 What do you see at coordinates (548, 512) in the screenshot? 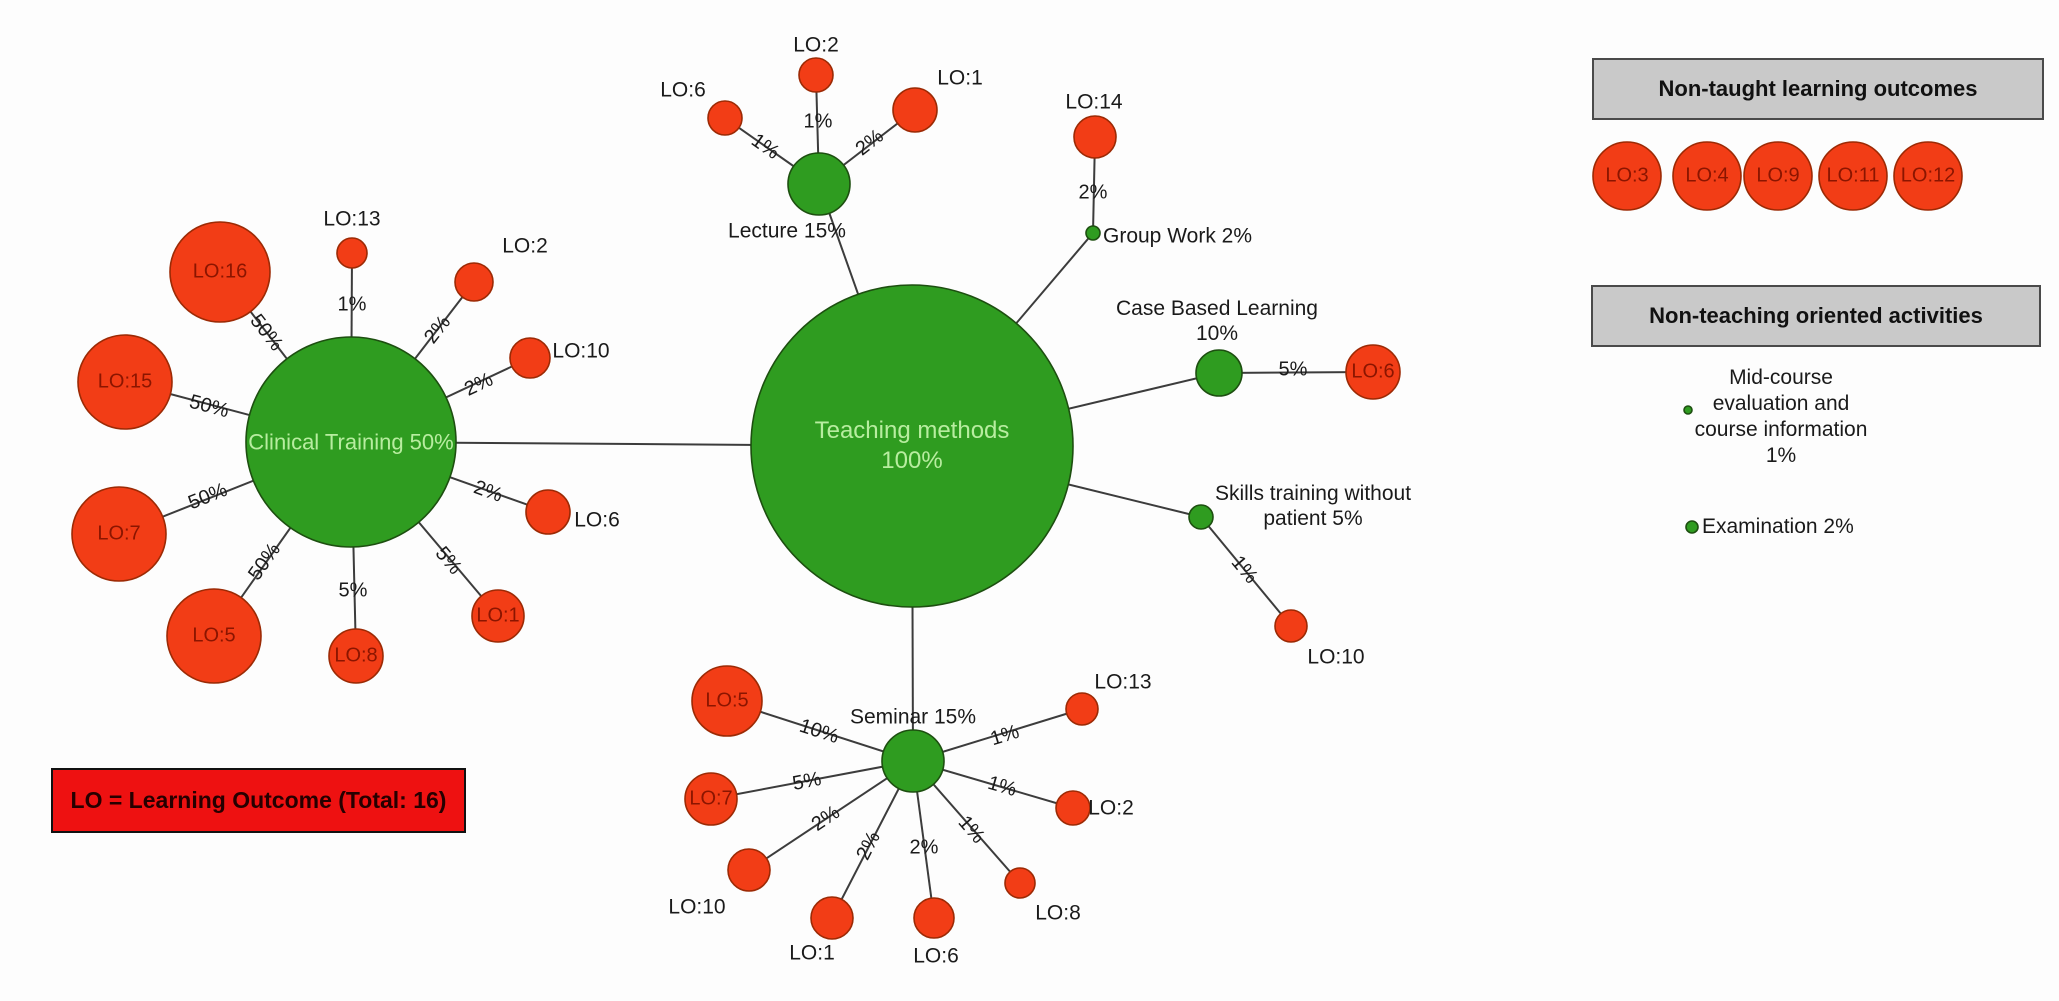
I see `node-circle-c6` at bounding box center [548, 512].